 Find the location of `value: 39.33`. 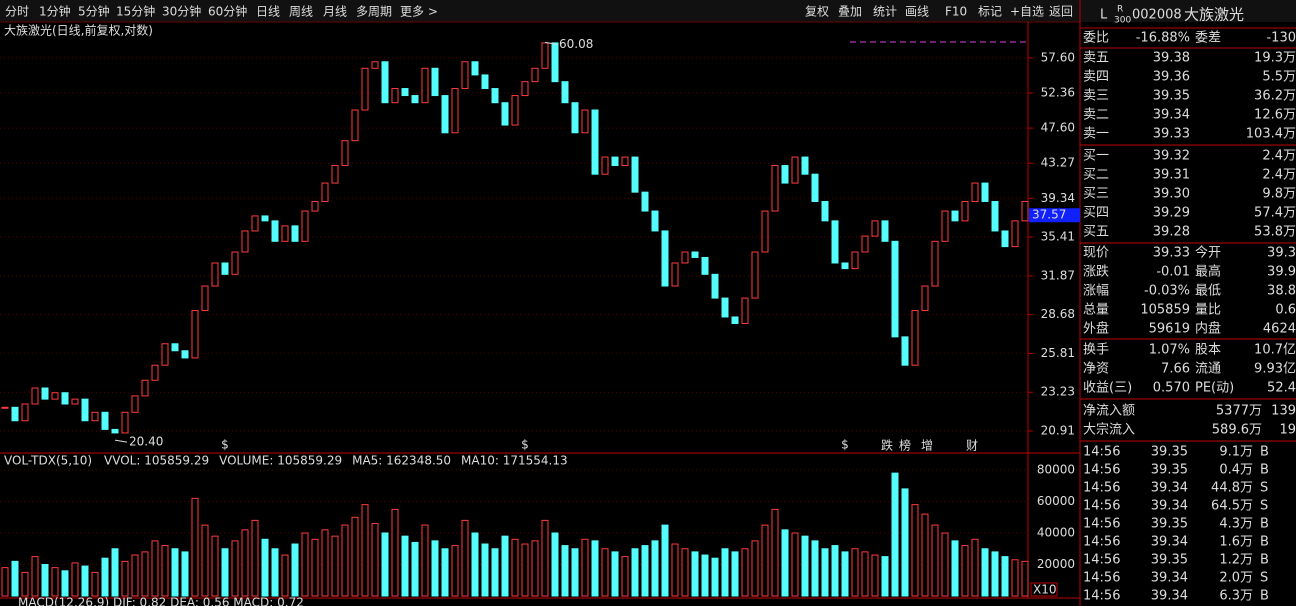

value: 39.33 is located at coordinates (1171, 253).